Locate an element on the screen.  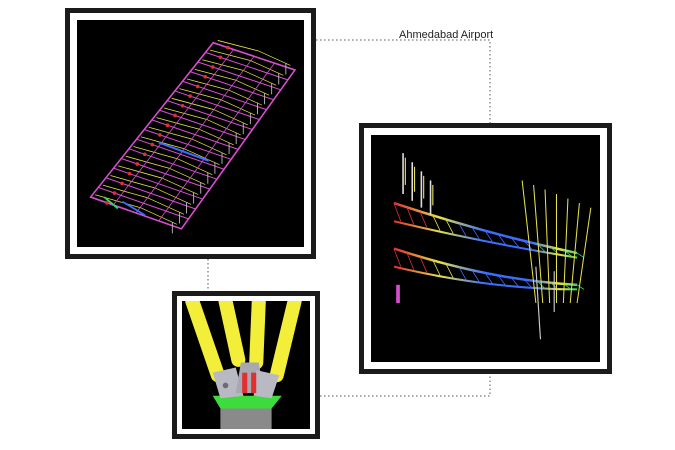
base-plate is located at coordinates (247, 402).